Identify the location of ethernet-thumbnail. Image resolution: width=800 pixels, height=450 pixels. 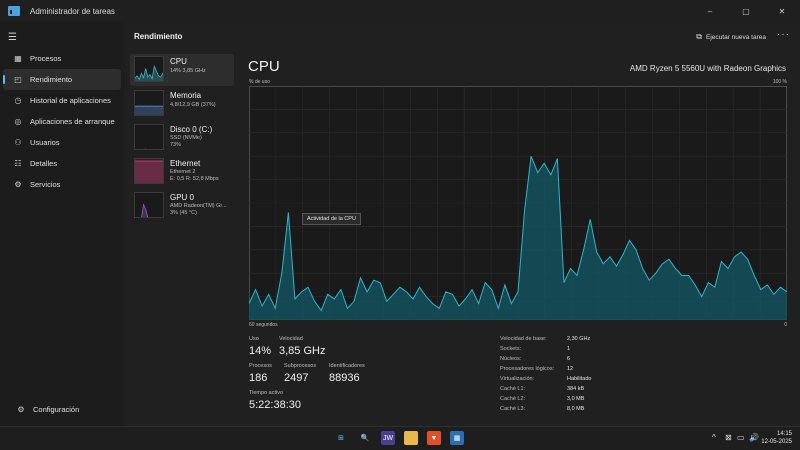
(149, 171).